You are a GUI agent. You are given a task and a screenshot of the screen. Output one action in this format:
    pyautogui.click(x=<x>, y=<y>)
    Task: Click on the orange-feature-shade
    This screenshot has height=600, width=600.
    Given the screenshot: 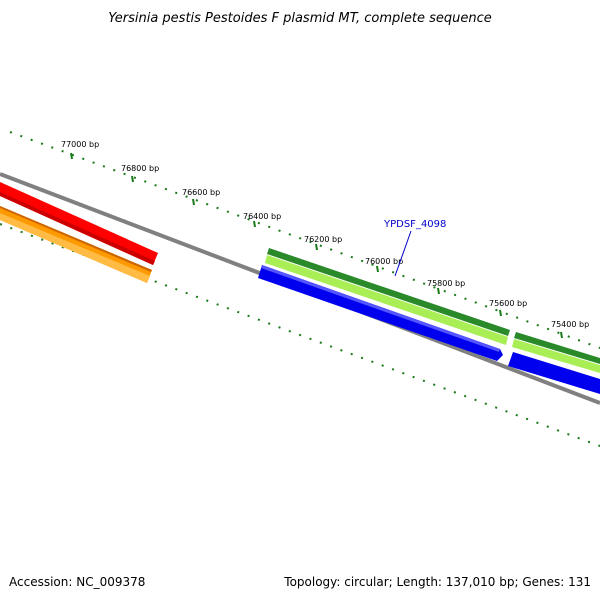 What is the action you would take?
    pyautogui.click(x=75, y=248)
    